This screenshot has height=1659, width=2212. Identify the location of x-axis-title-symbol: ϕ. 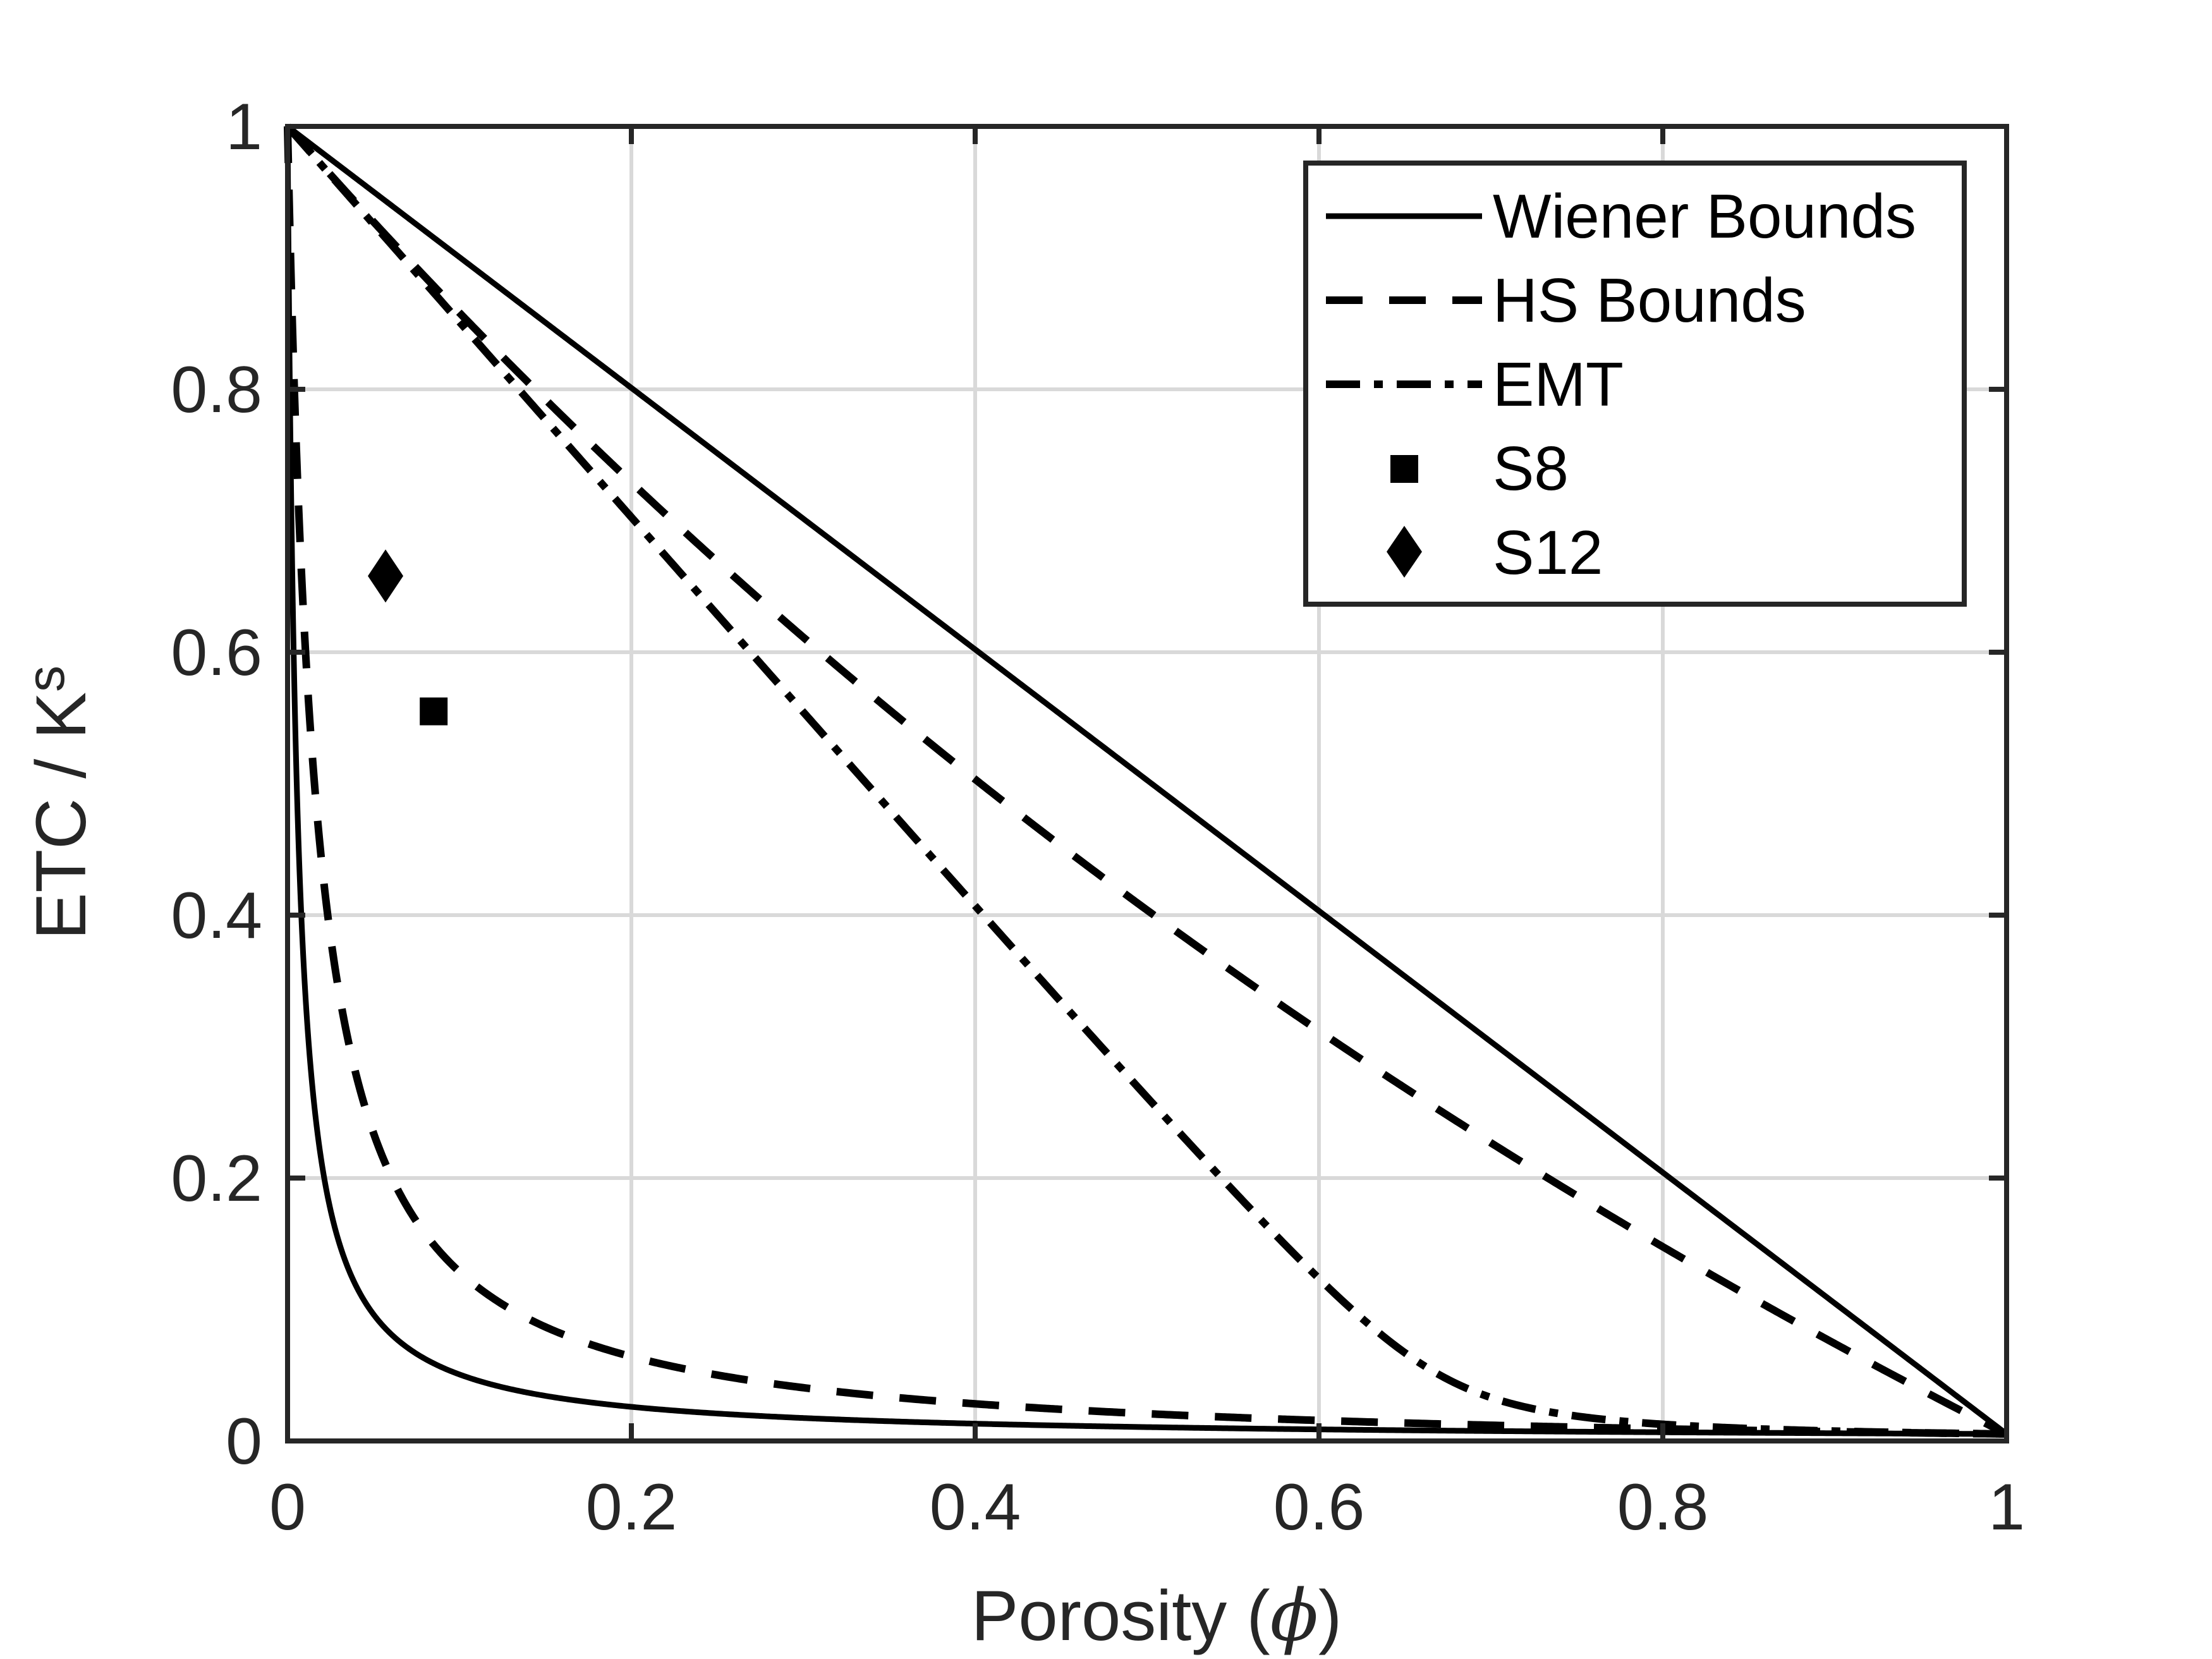
(1294, 1616).